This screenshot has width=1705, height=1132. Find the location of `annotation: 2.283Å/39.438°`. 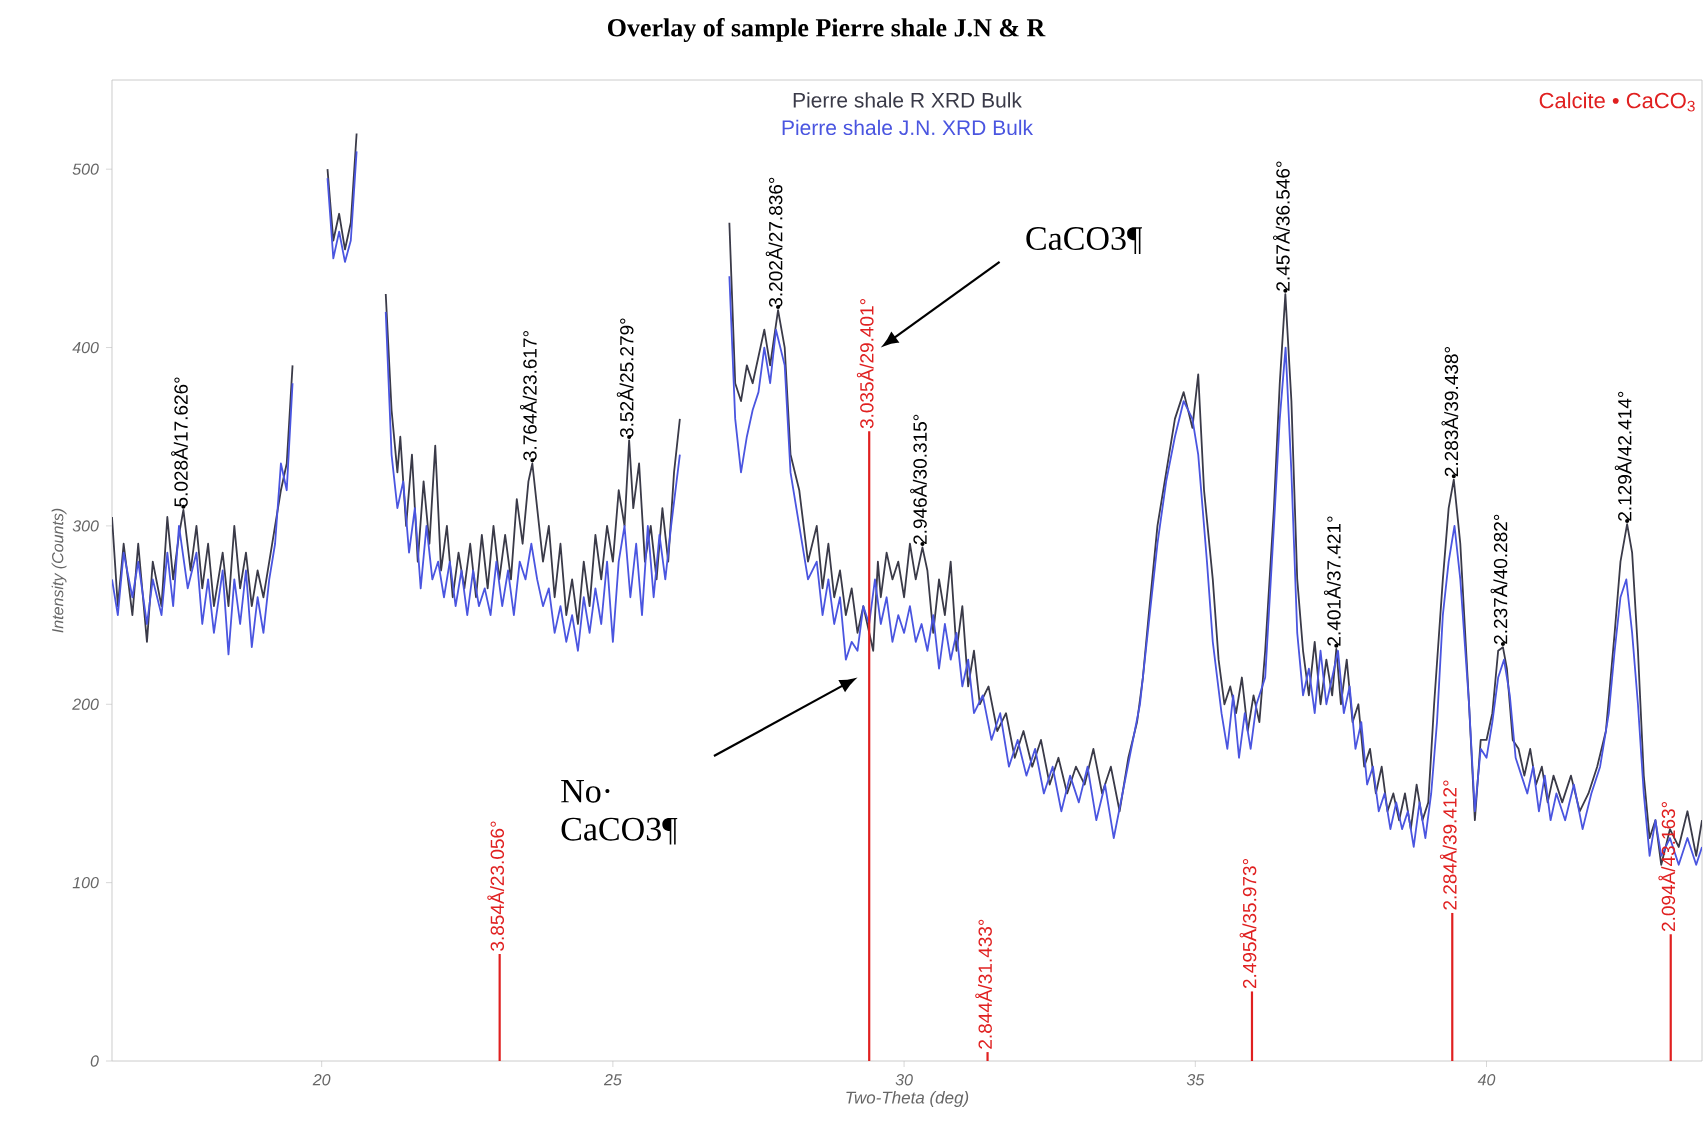

annotation: 2.283Å/39.438° is located at coordinates (1450, 412).